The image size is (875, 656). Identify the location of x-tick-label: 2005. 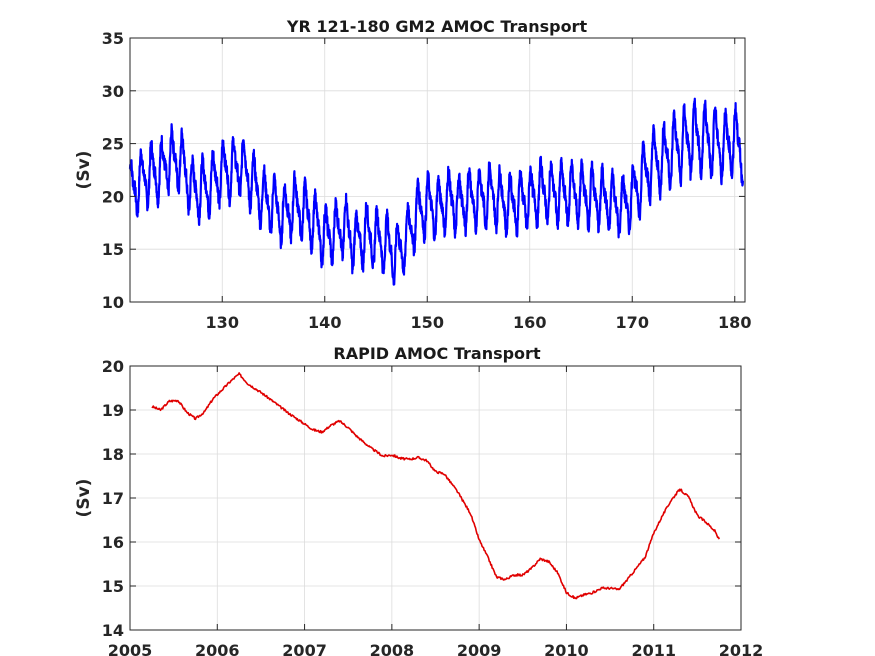
(130, 648).